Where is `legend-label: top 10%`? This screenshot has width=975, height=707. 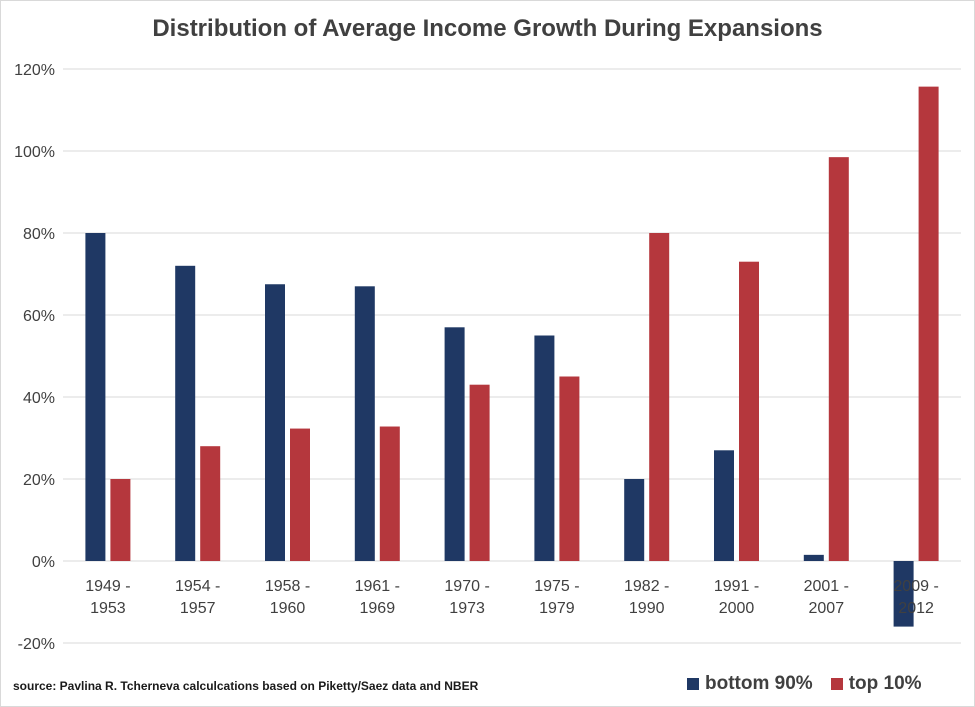 legend-label: top 10% is located at coordinates (885, 683).